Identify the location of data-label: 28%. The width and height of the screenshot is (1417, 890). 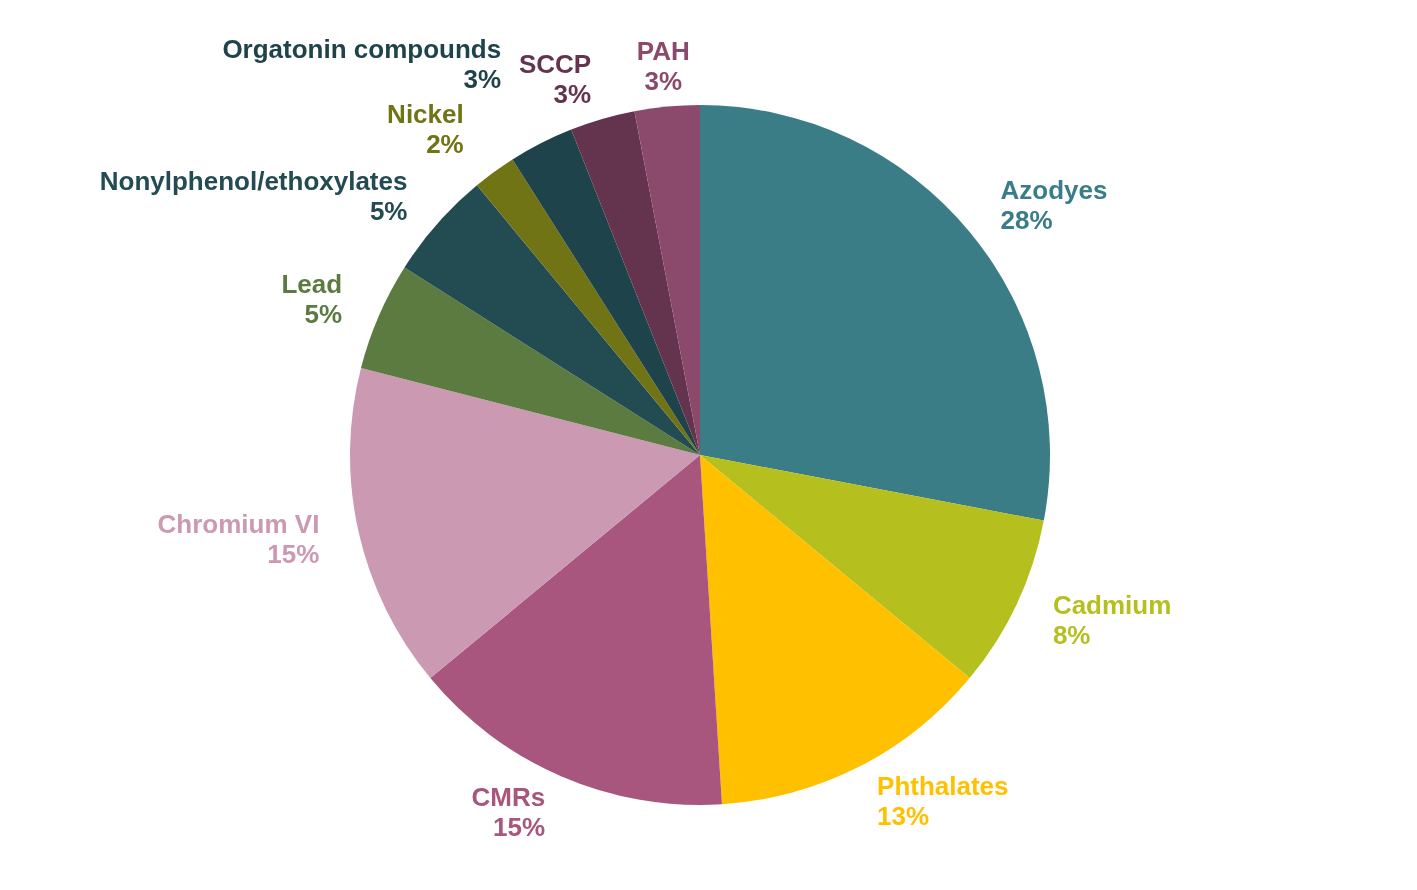
(1026, 220).